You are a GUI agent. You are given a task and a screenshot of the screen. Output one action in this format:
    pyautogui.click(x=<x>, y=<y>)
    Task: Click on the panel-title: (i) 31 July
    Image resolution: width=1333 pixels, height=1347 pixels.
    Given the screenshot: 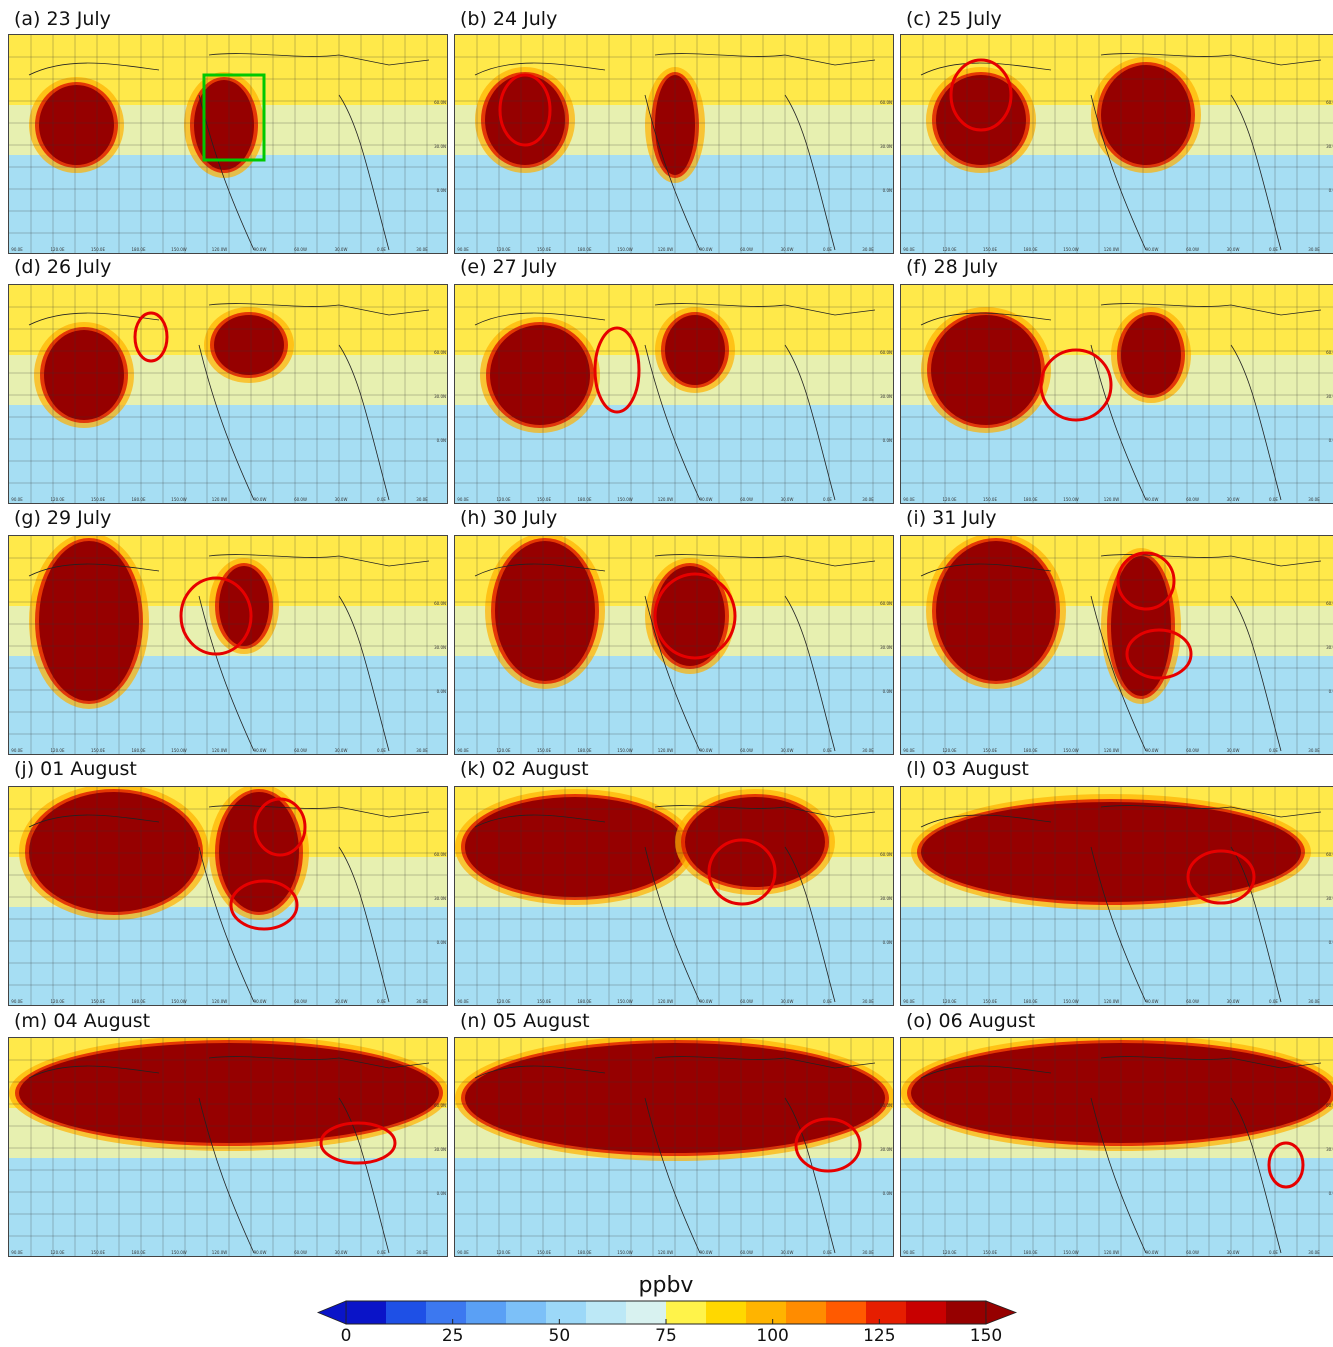 What is the action you would take?
    pyautogui.click(x=951, y=518)
    